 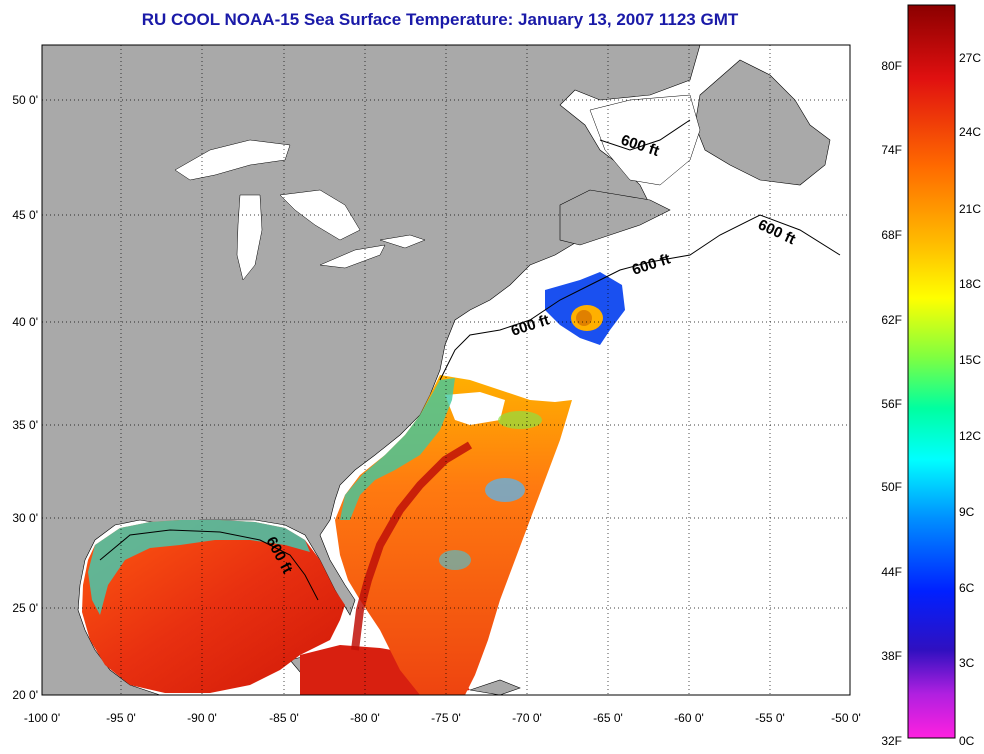 I want to click on lon-tick-label: -90 0', so click(x=202, y=718).